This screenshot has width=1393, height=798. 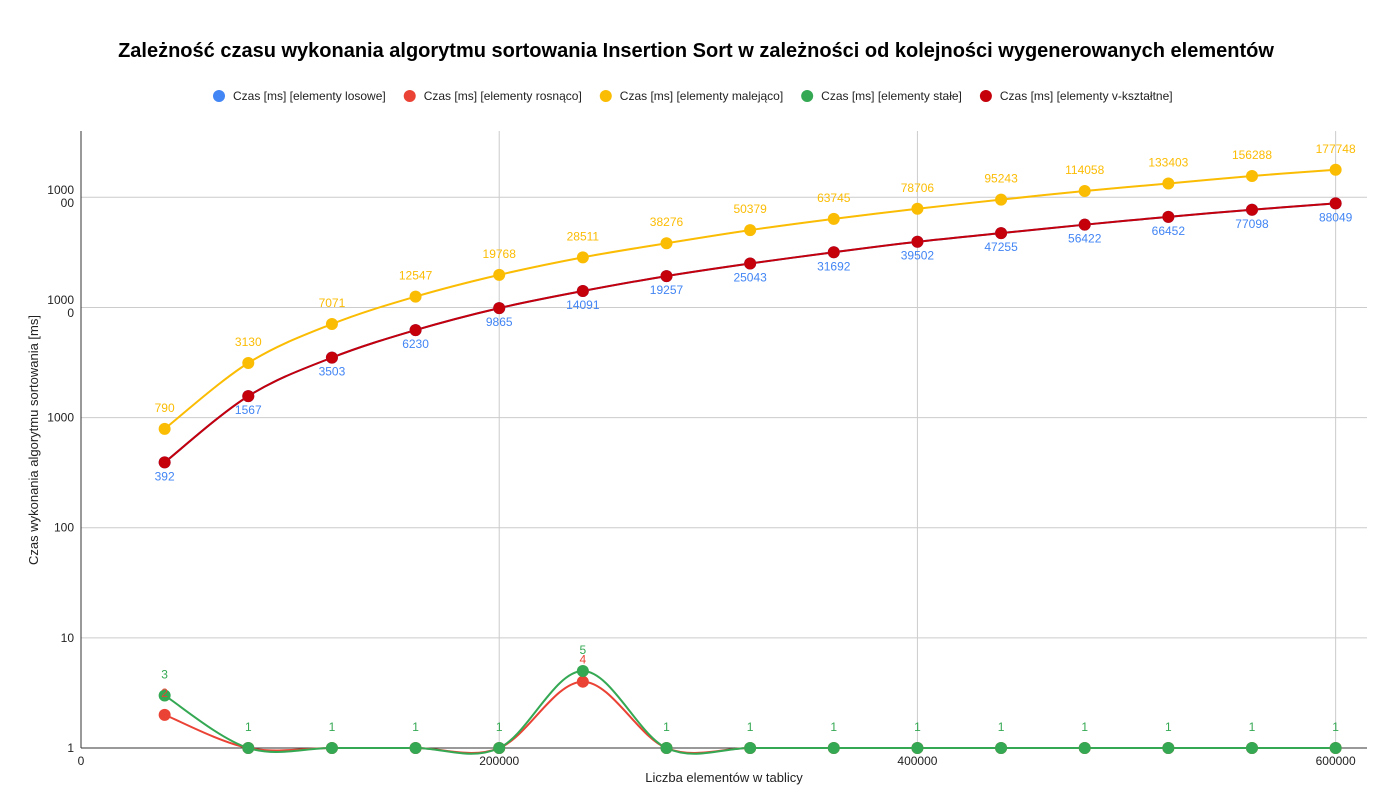 I want to click on data-label-czas-ms-elementy-malej-co: 156288, so click(x=1252, y=155).